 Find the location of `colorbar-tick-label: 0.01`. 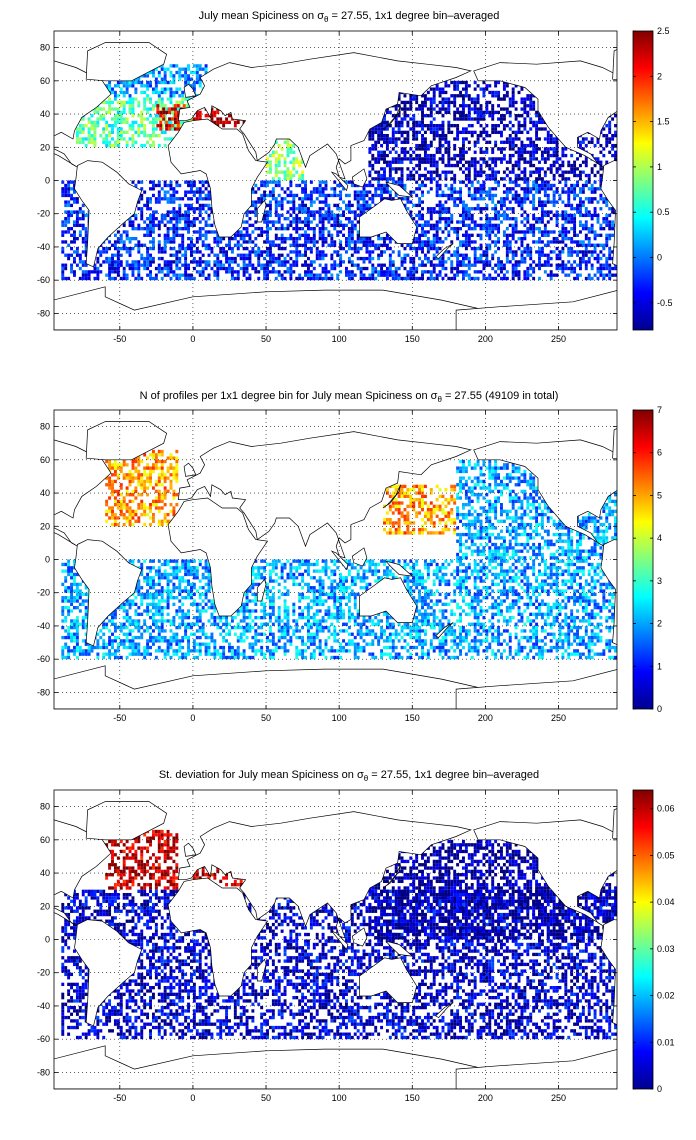

colorbar-tick-label: 0.01 is located at coordinates (666, 1042).